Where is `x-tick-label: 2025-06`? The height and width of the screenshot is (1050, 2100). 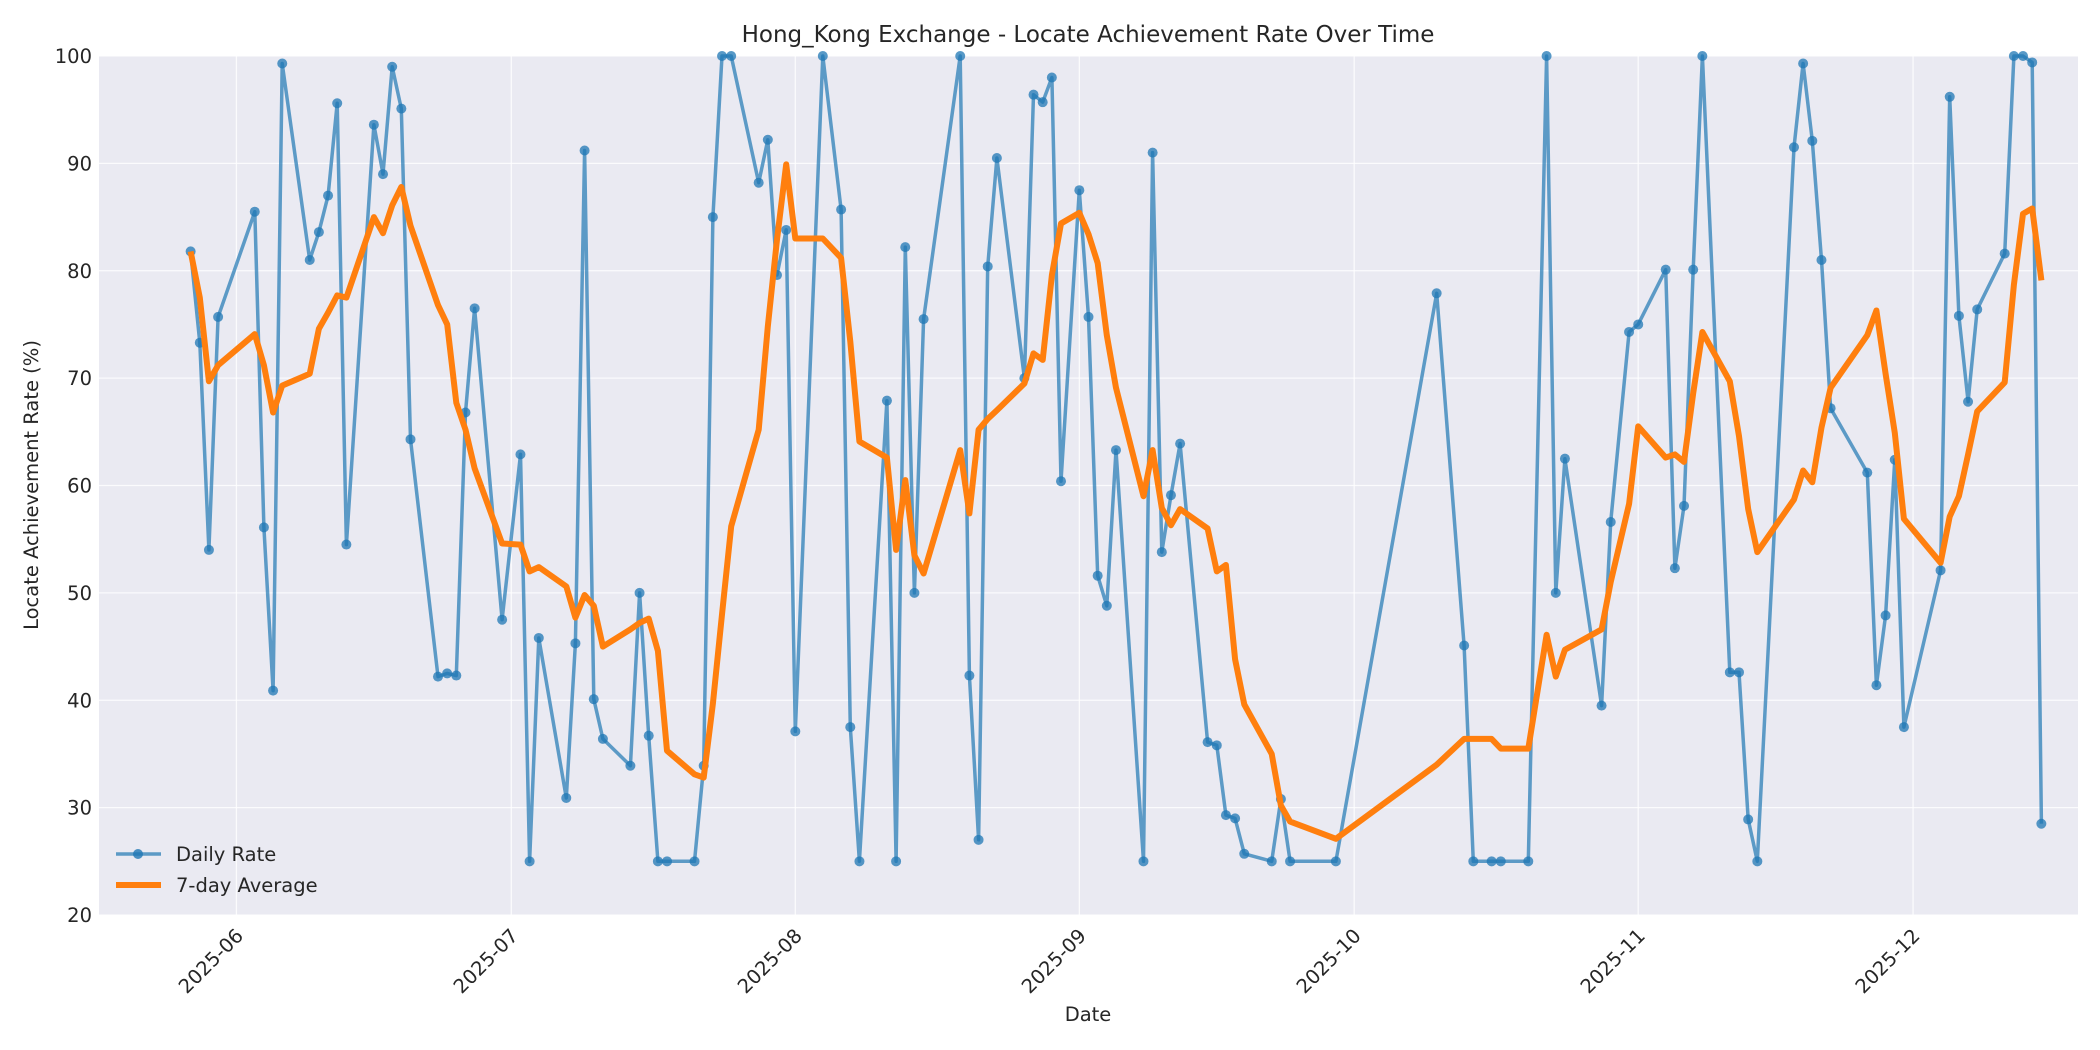 x-tick-label: 2025-06 is located at coordinates (211, 961).